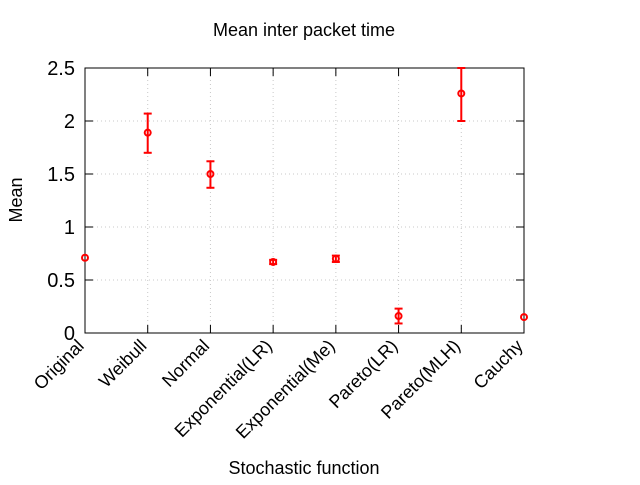  I want to click on y-tick-label: 2.5, so click(61, 69).